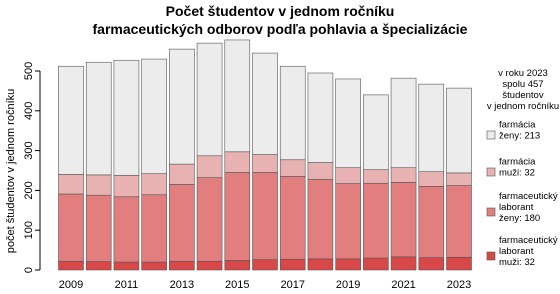 The height and width of the screenshot is (294, 560). What do you see at coordinates (237, 285) in the screenshot?
I see `x-tick-label: 2015` at bounding box center [237, 285].